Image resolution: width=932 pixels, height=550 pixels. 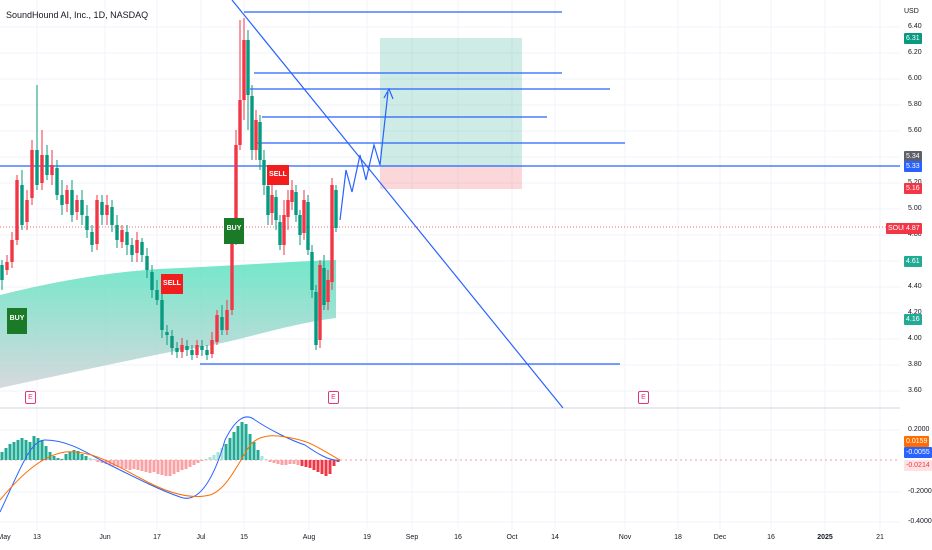 What do you see at coordinates (913, 319) in the screenshot?
I see `price-tag: 4.16` at bounding box center [913, 319].